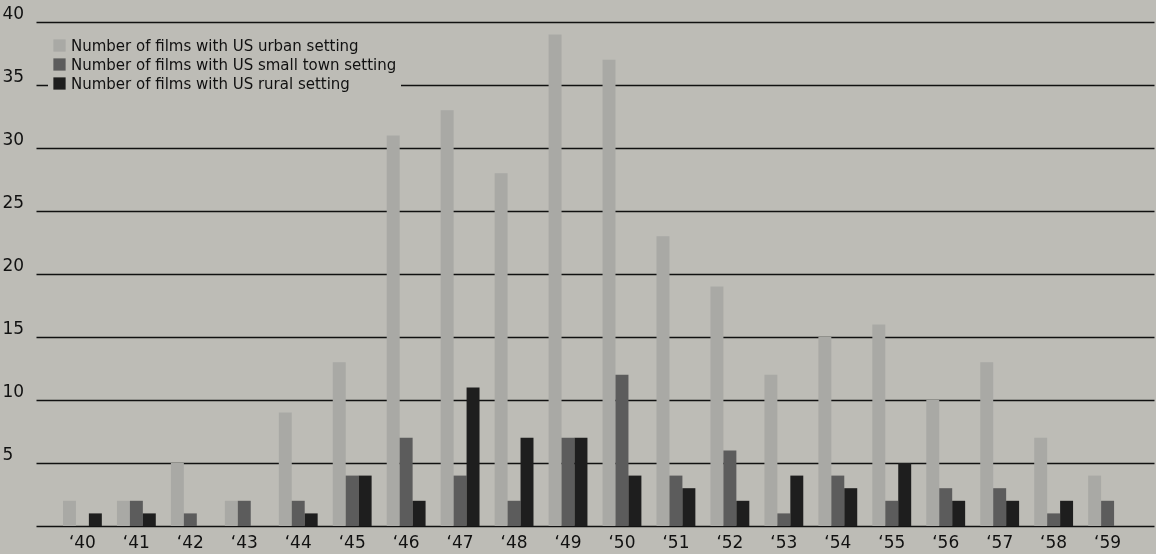  Describe the element at coordinates (215, 45) in the screenshot. I see `legend-label: Number of films with US urban setting` at that location.